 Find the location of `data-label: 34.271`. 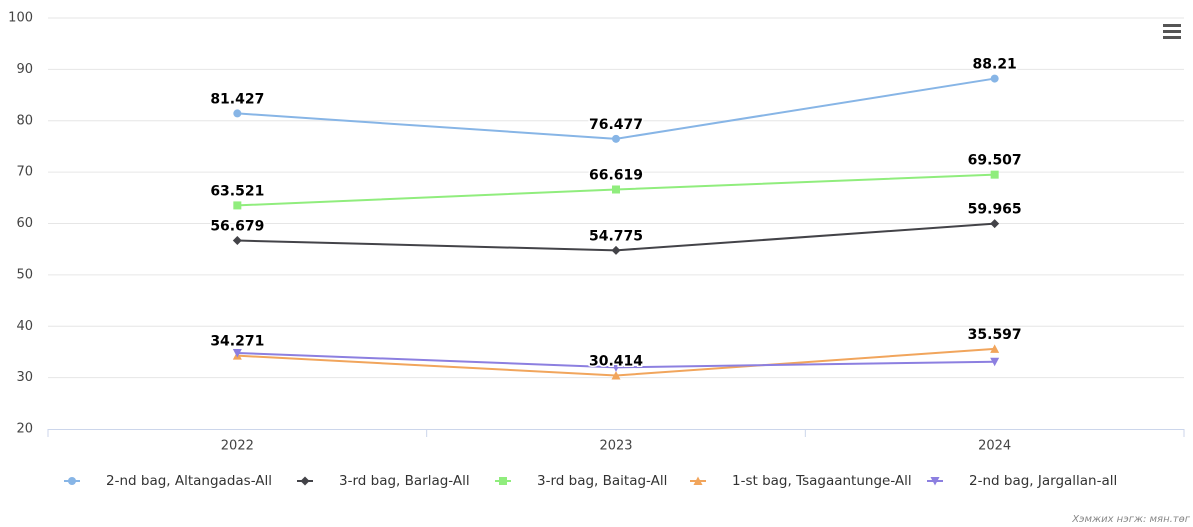

data-label: 34.271 is located at coordinates (237, 342).